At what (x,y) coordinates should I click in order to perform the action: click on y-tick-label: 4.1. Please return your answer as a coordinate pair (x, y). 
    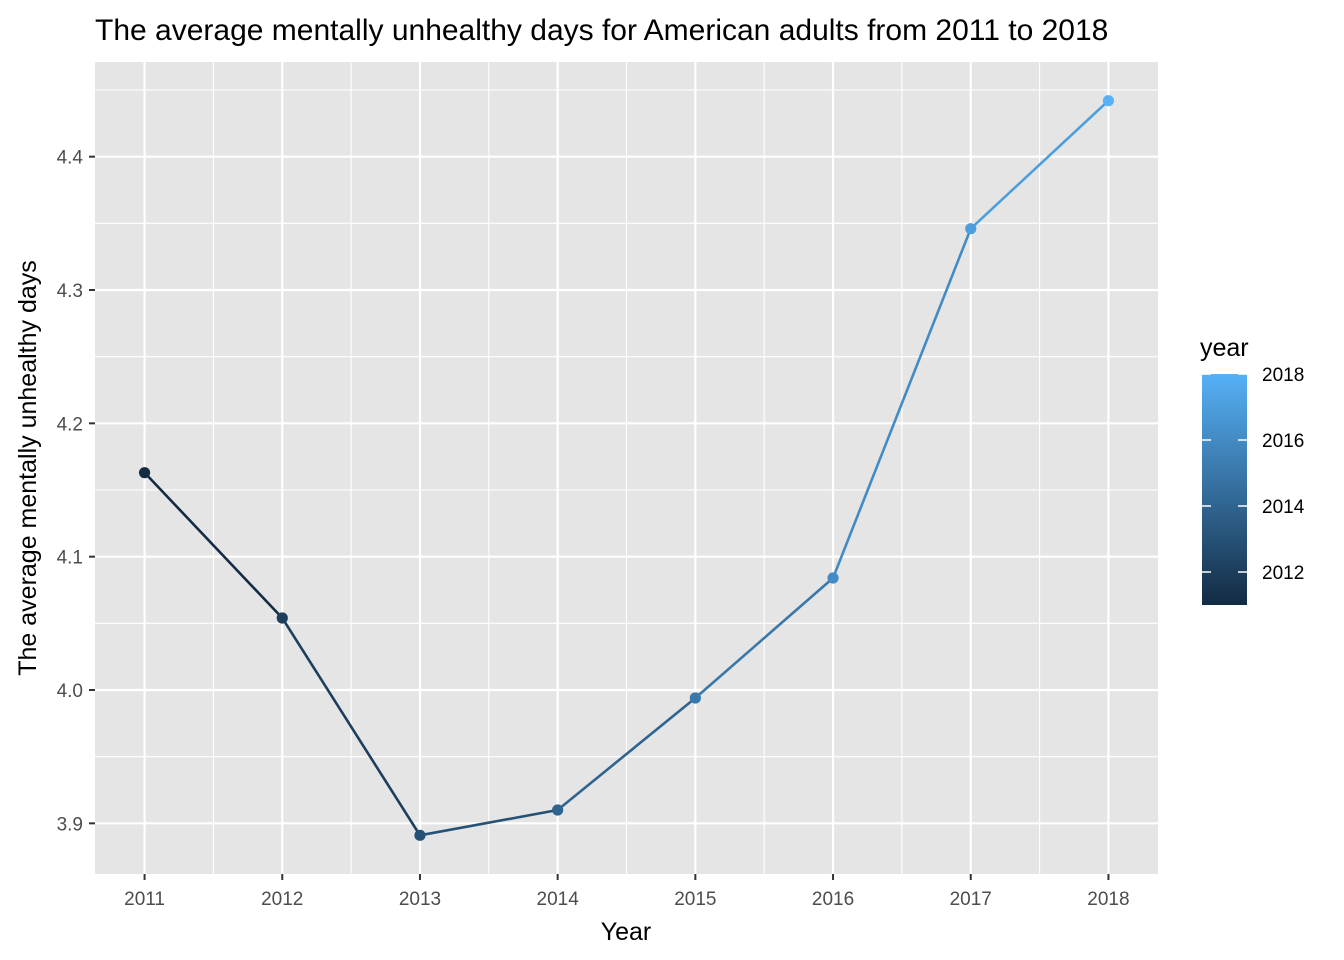
    Looking at the image, I should click on (70, 558).